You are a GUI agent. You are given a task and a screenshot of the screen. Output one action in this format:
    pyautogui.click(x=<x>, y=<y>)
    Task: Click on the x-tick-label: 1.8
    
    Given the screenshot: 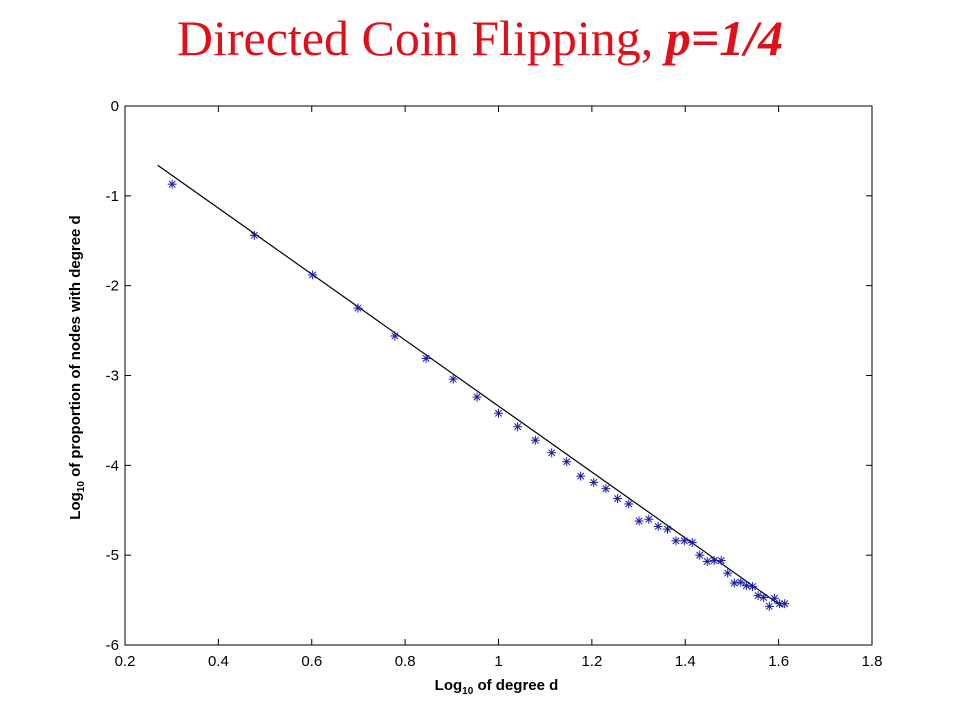 What is the action you would take?
    pyautogui.click(x=872, y=661)
    